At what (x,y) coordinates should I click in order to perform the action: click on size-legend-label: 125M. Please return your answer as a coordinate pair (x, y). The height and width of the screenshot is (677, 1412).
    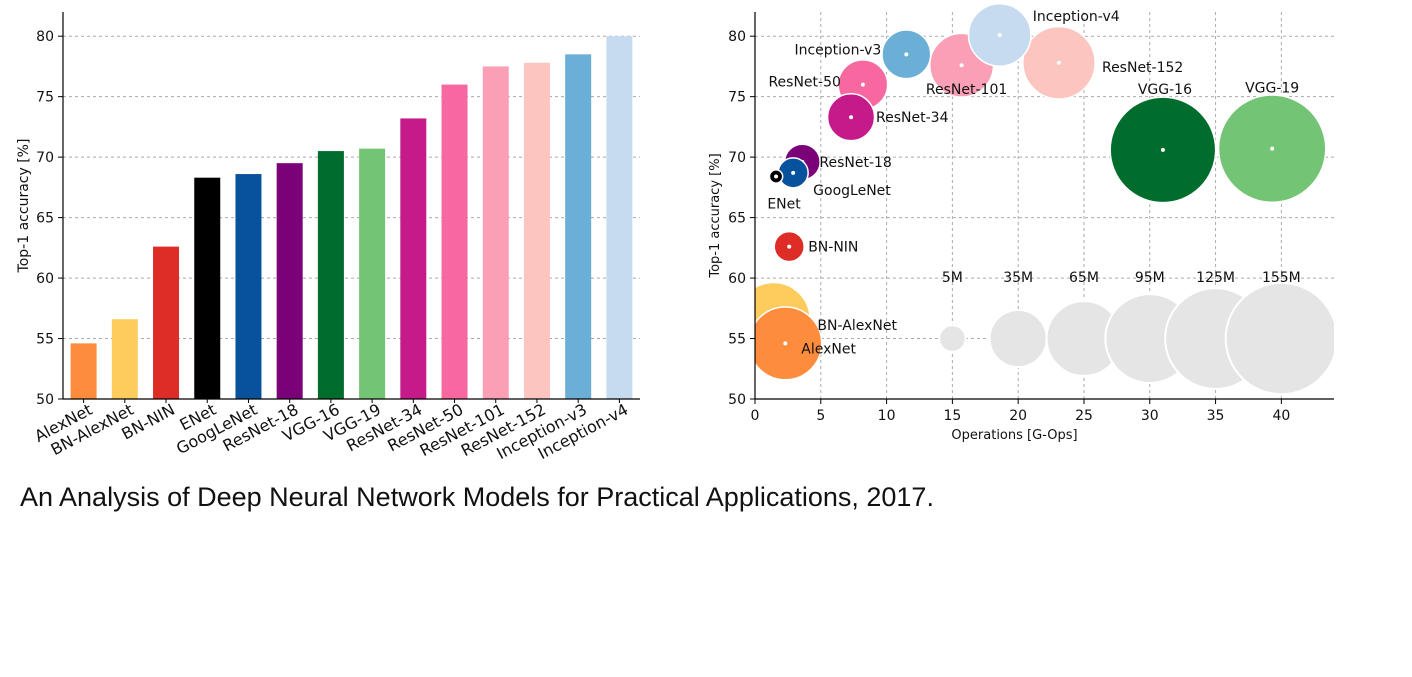
    Looking at the image, I should click on (1215, 278).